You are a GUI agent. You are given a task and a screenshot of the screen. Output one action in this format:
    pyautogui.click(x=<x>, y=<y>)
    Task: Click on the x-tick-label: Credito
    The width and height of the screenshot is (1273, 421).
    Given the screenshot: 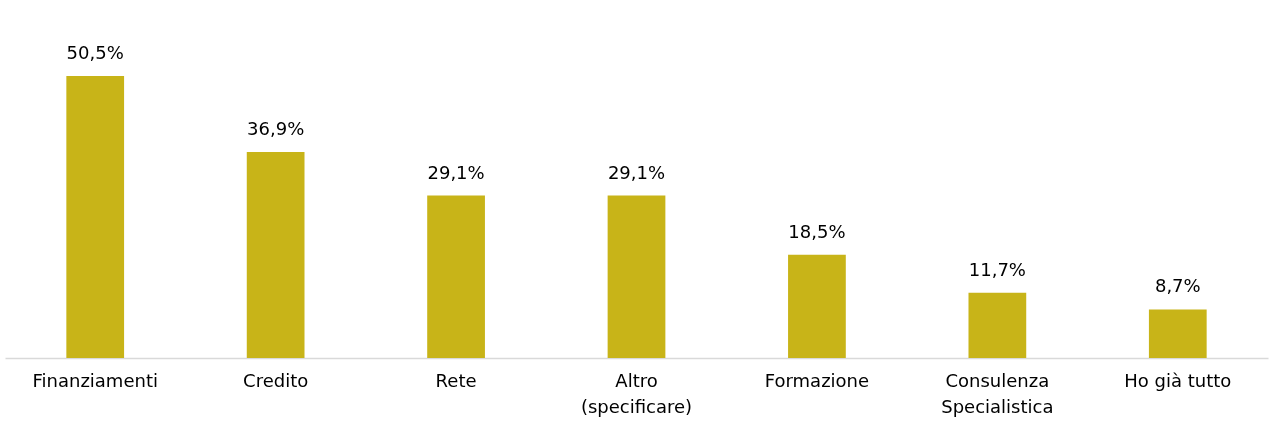 What is the action you would take?
    pyautogui.click(x=276, y=380)
    